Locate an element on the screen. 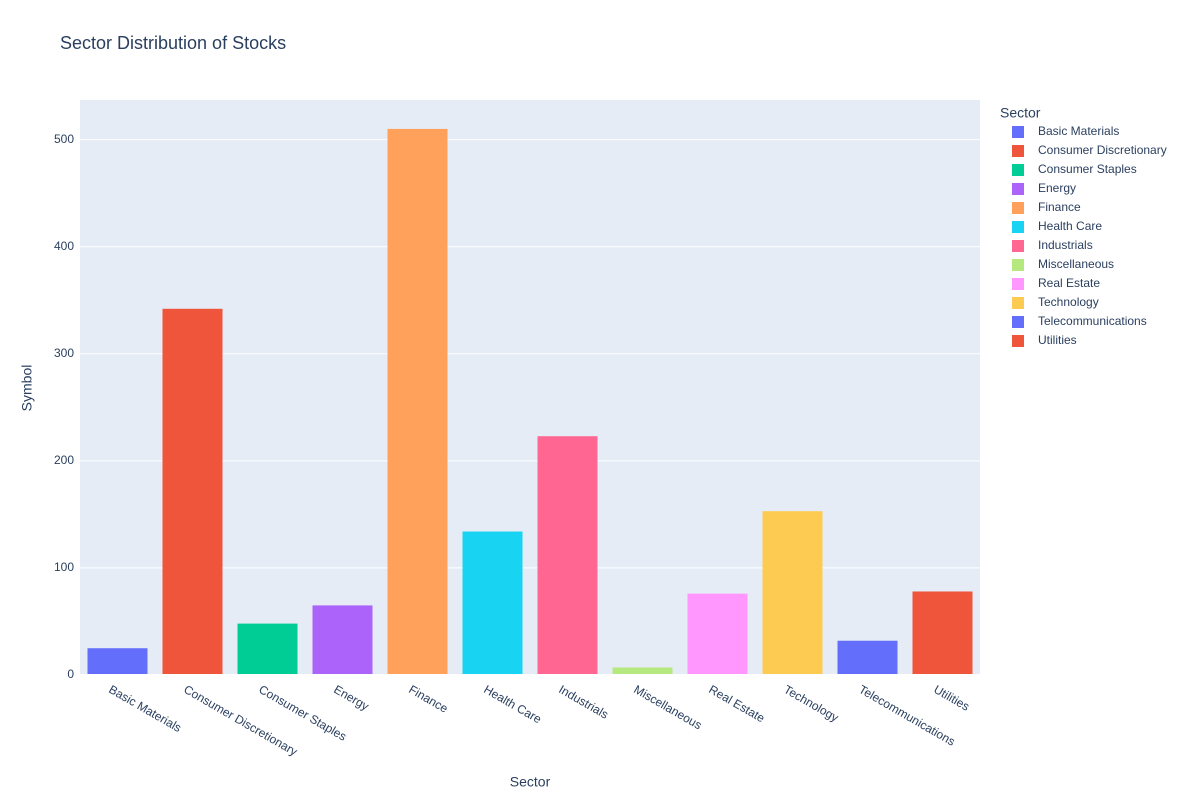 Image resolution: width=1200 pixels, height=800 pixels. legend-label: Basic Materials is located at coordinates (1078, 131).